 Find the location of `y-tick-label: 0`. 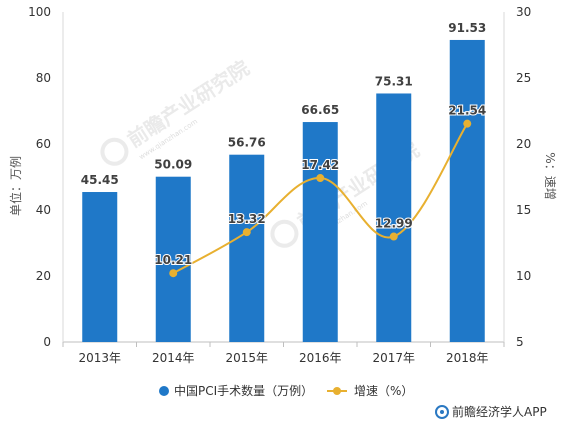

y-tick-label: 0 is located at coordinates (47, 342).